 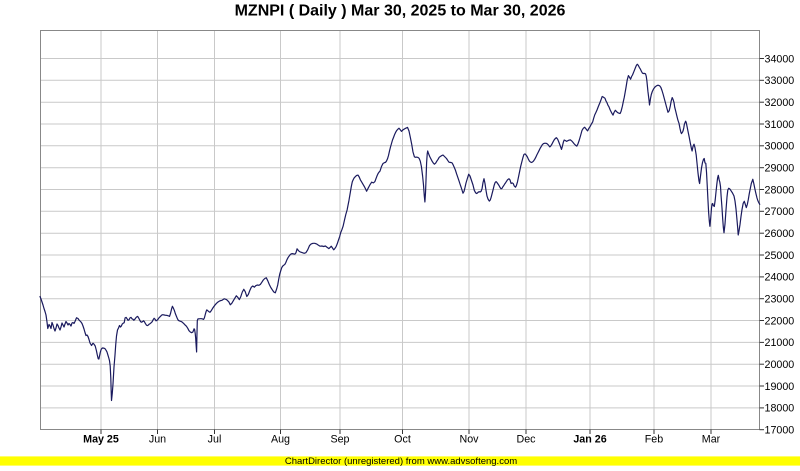 What do you see at coordinates (780, 343) in the screenshot?
I see `svg-text: 21000` at bounding box center [780, 343].